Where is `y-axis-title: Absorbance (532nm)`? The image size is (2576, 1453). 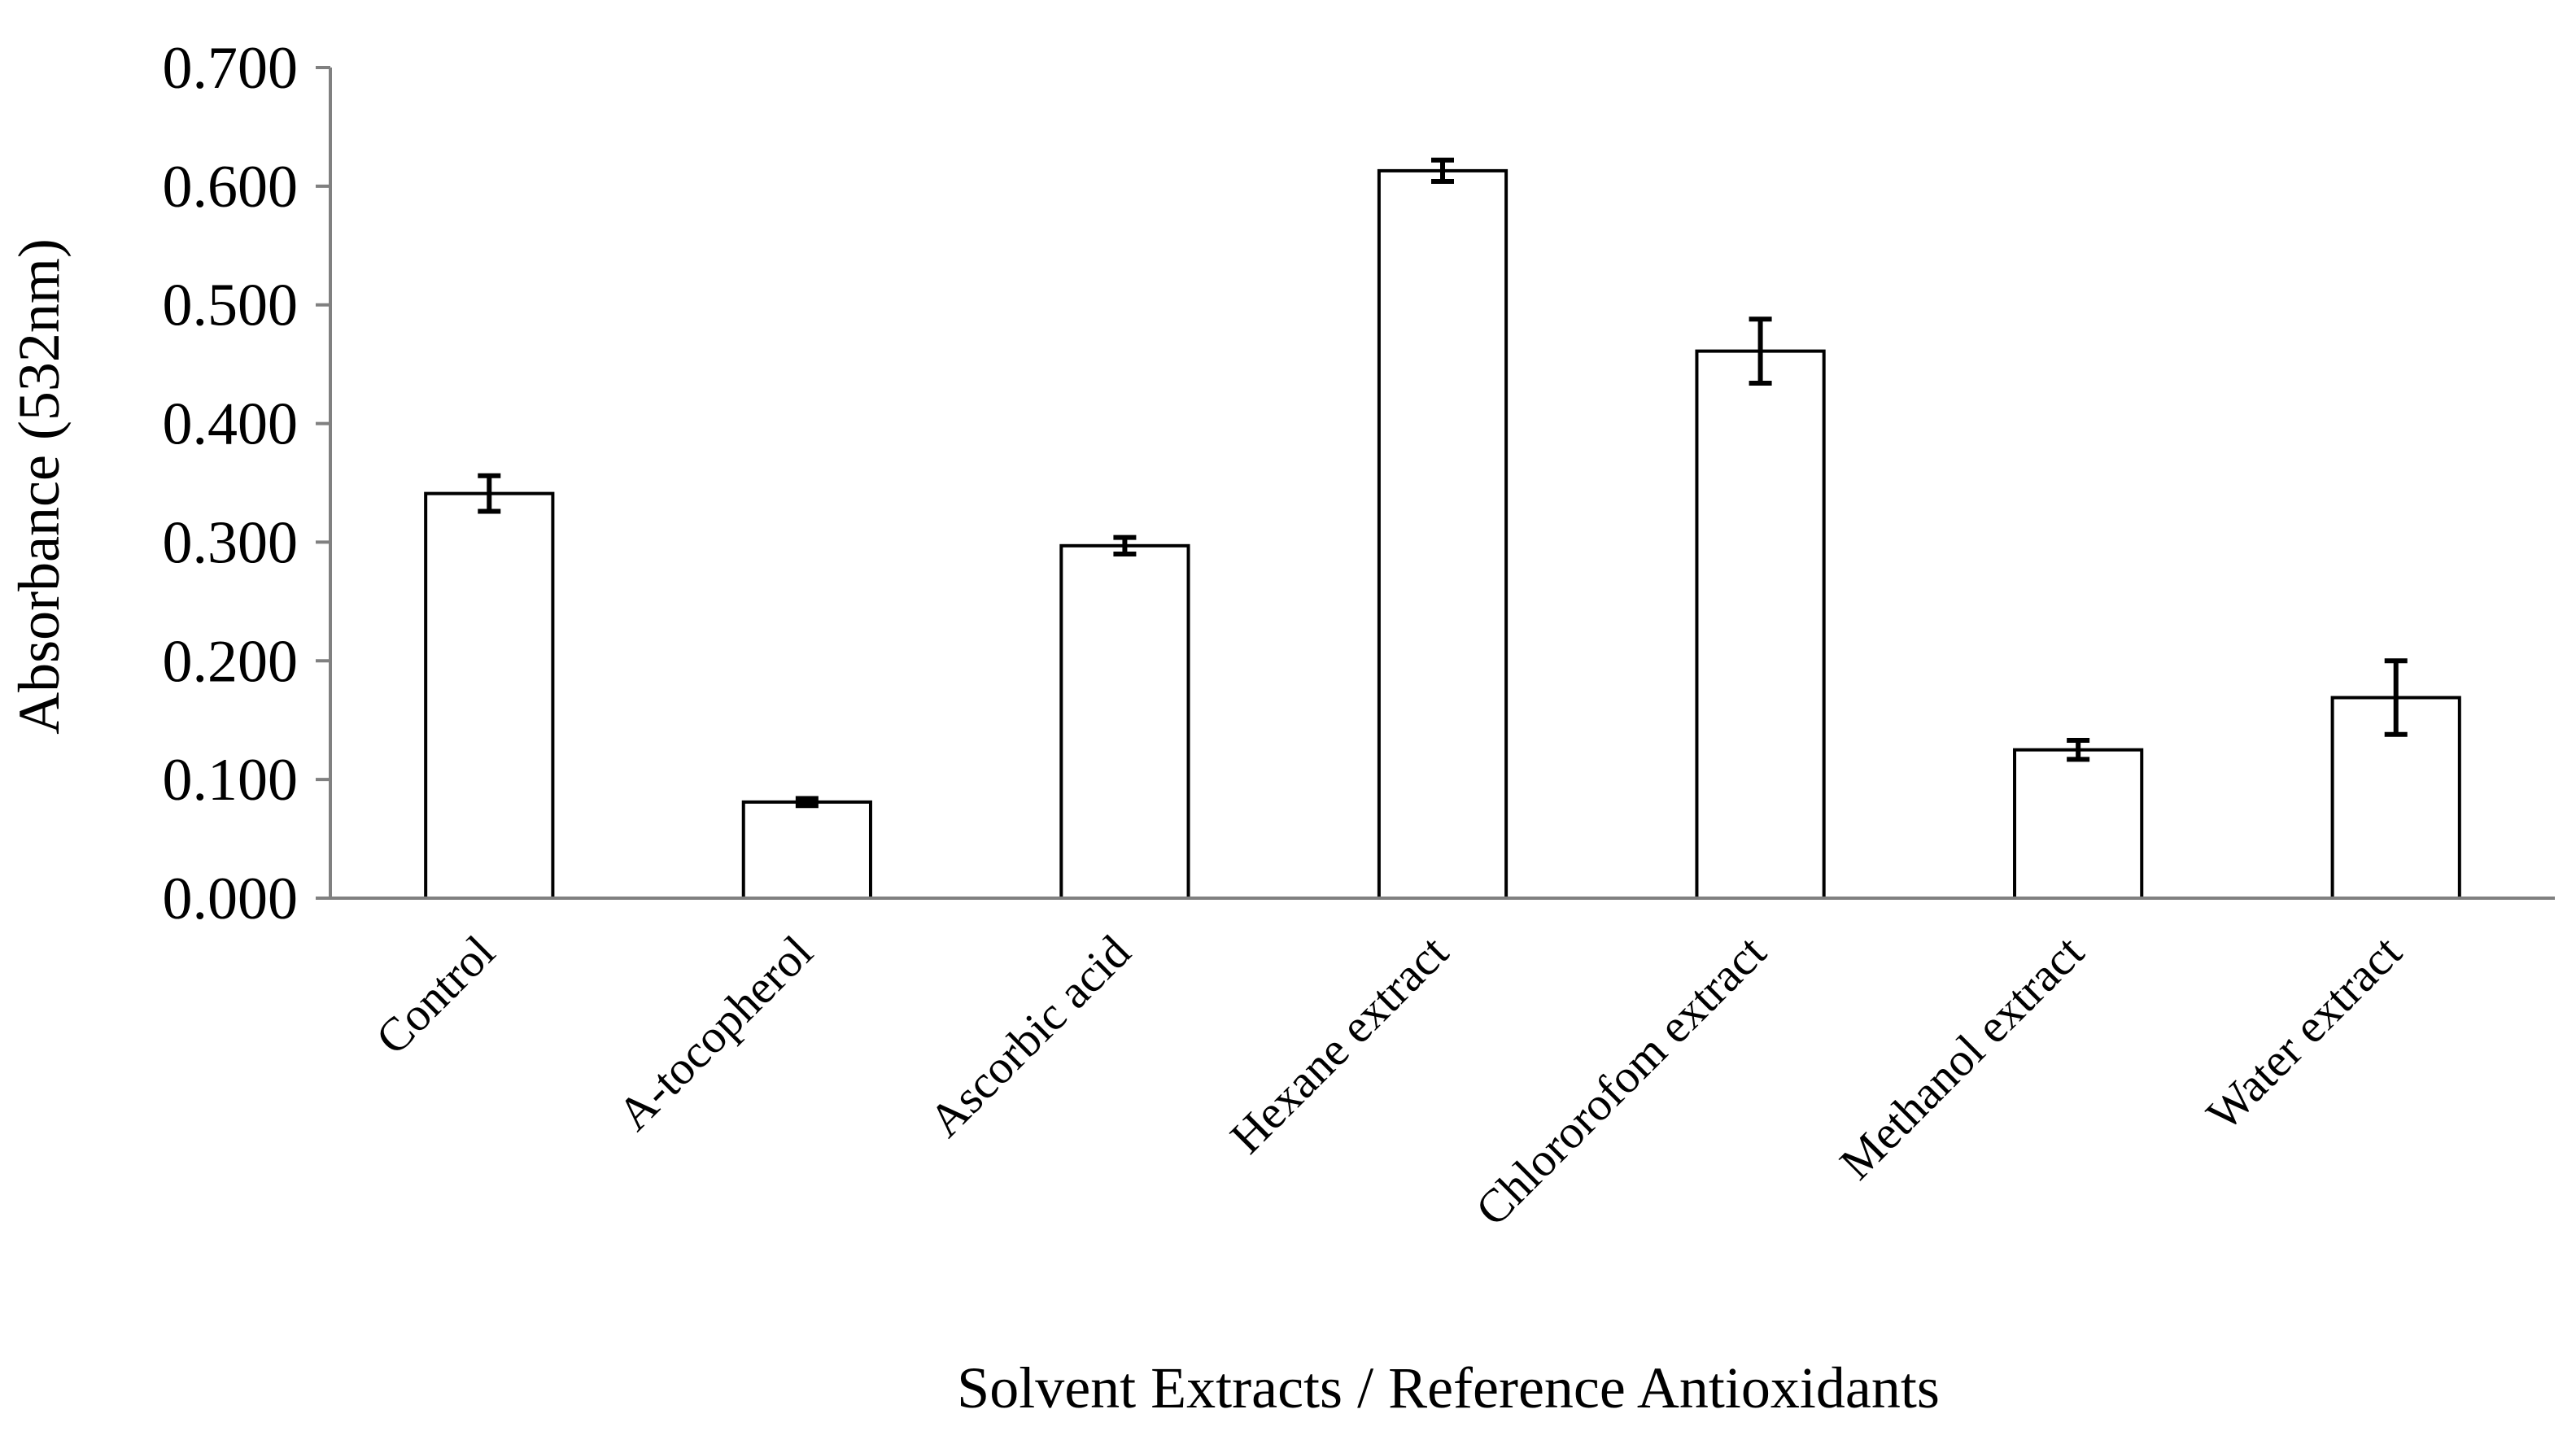 y-axis-title: Absorbance (532nm) is located at coordinates (39, 487).